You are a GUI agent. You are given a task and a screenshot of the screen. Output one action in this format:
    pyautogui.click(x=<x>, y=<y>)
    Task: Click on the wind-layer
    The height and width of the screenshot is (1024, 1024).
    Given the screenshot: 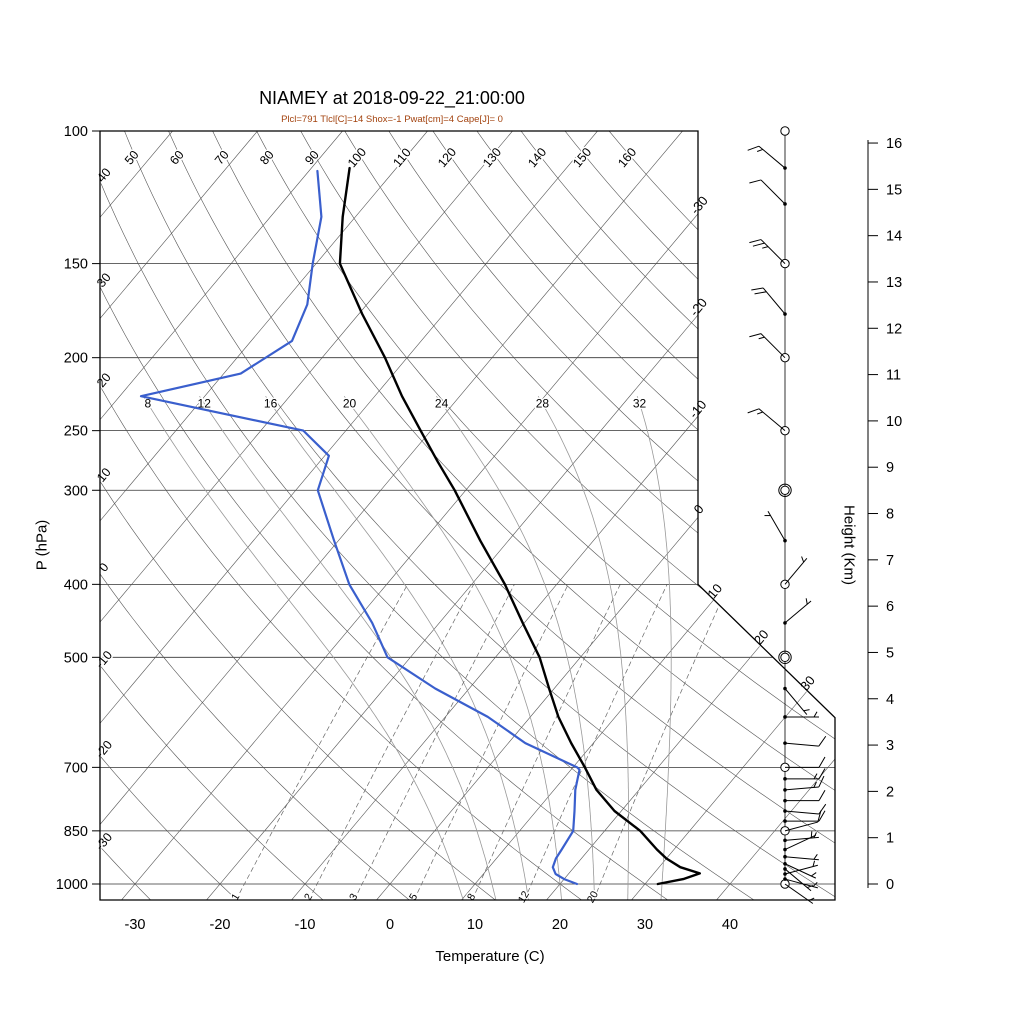 What is the action you would take?
    pyautogui.click(x=787, y=515)
    